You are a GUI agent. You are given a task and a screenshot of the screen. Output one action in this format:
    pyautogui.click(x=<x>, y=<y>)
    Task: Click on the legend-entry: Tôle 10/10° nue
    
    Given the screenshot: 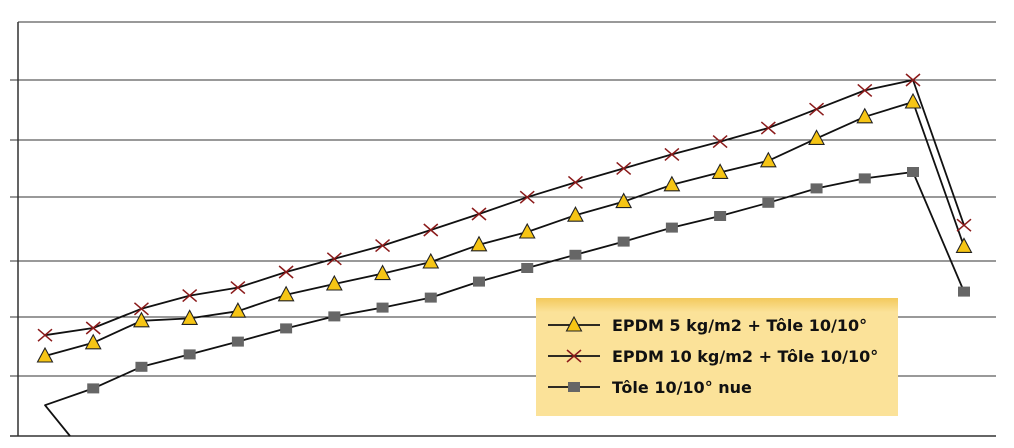 What is the action you would take?
    pyautogui.click(x=650, y=387)
    